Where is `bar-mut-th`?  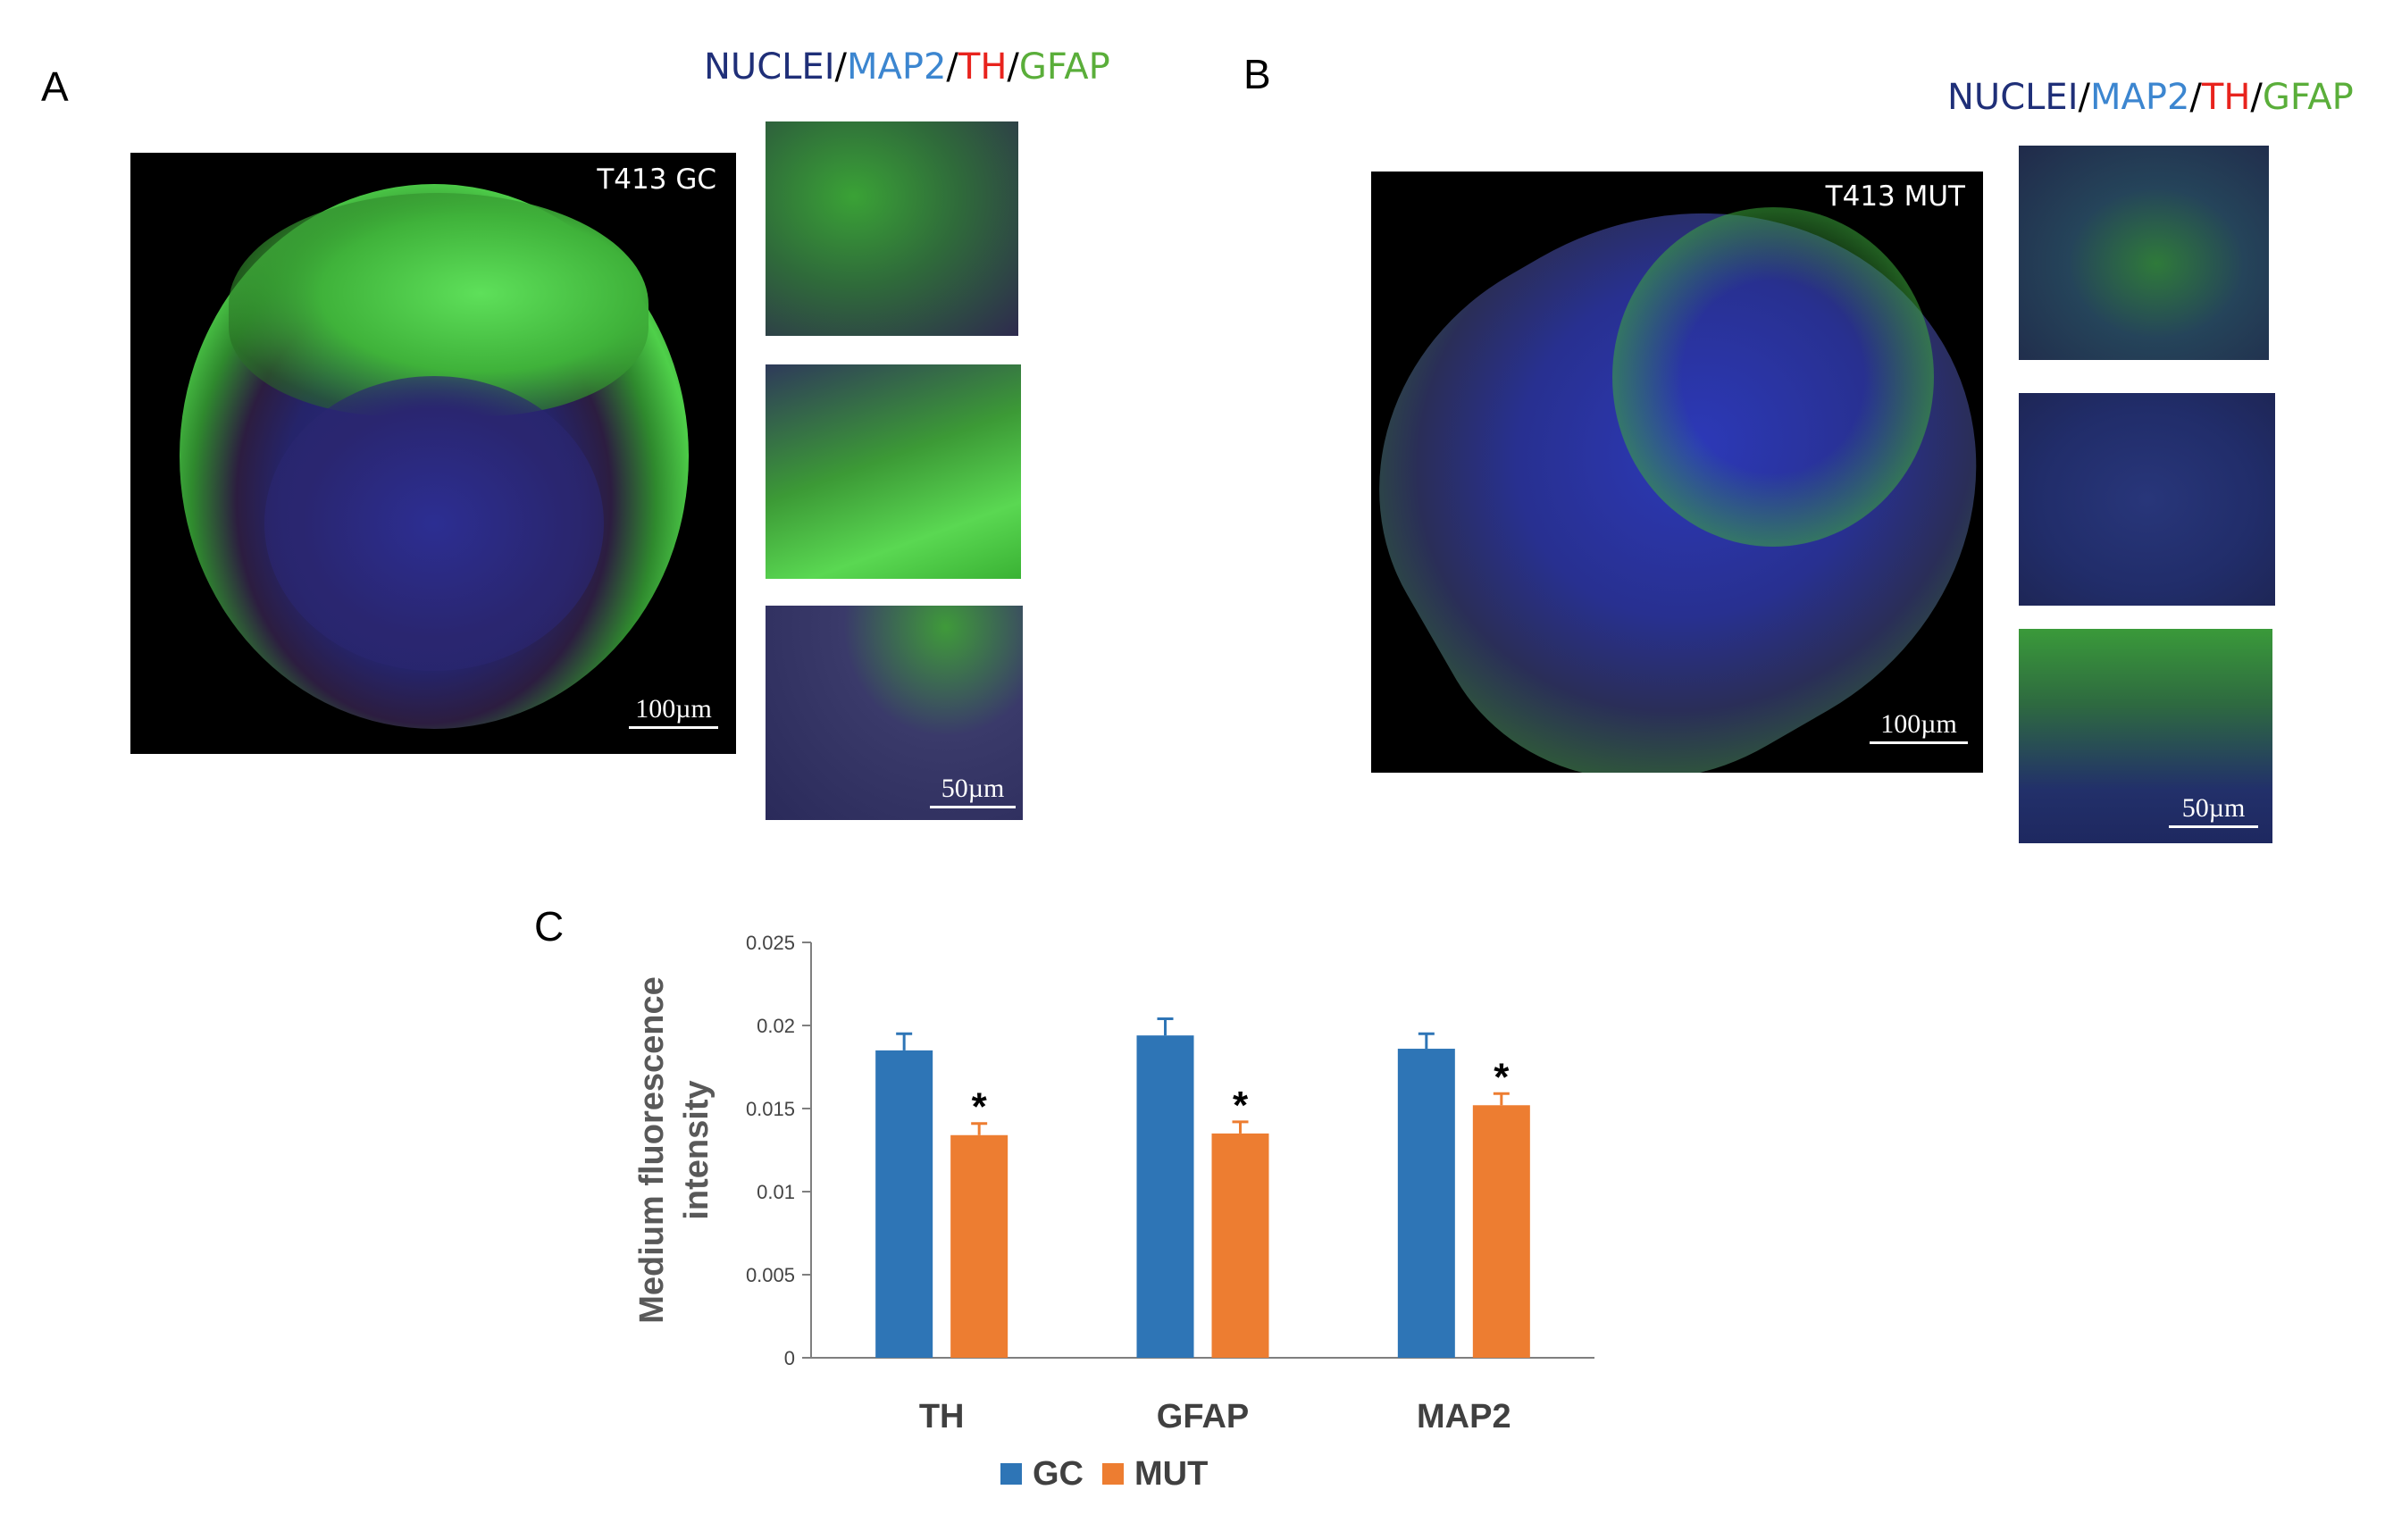 bar-mut-th is located at coordinates (979, 1246).